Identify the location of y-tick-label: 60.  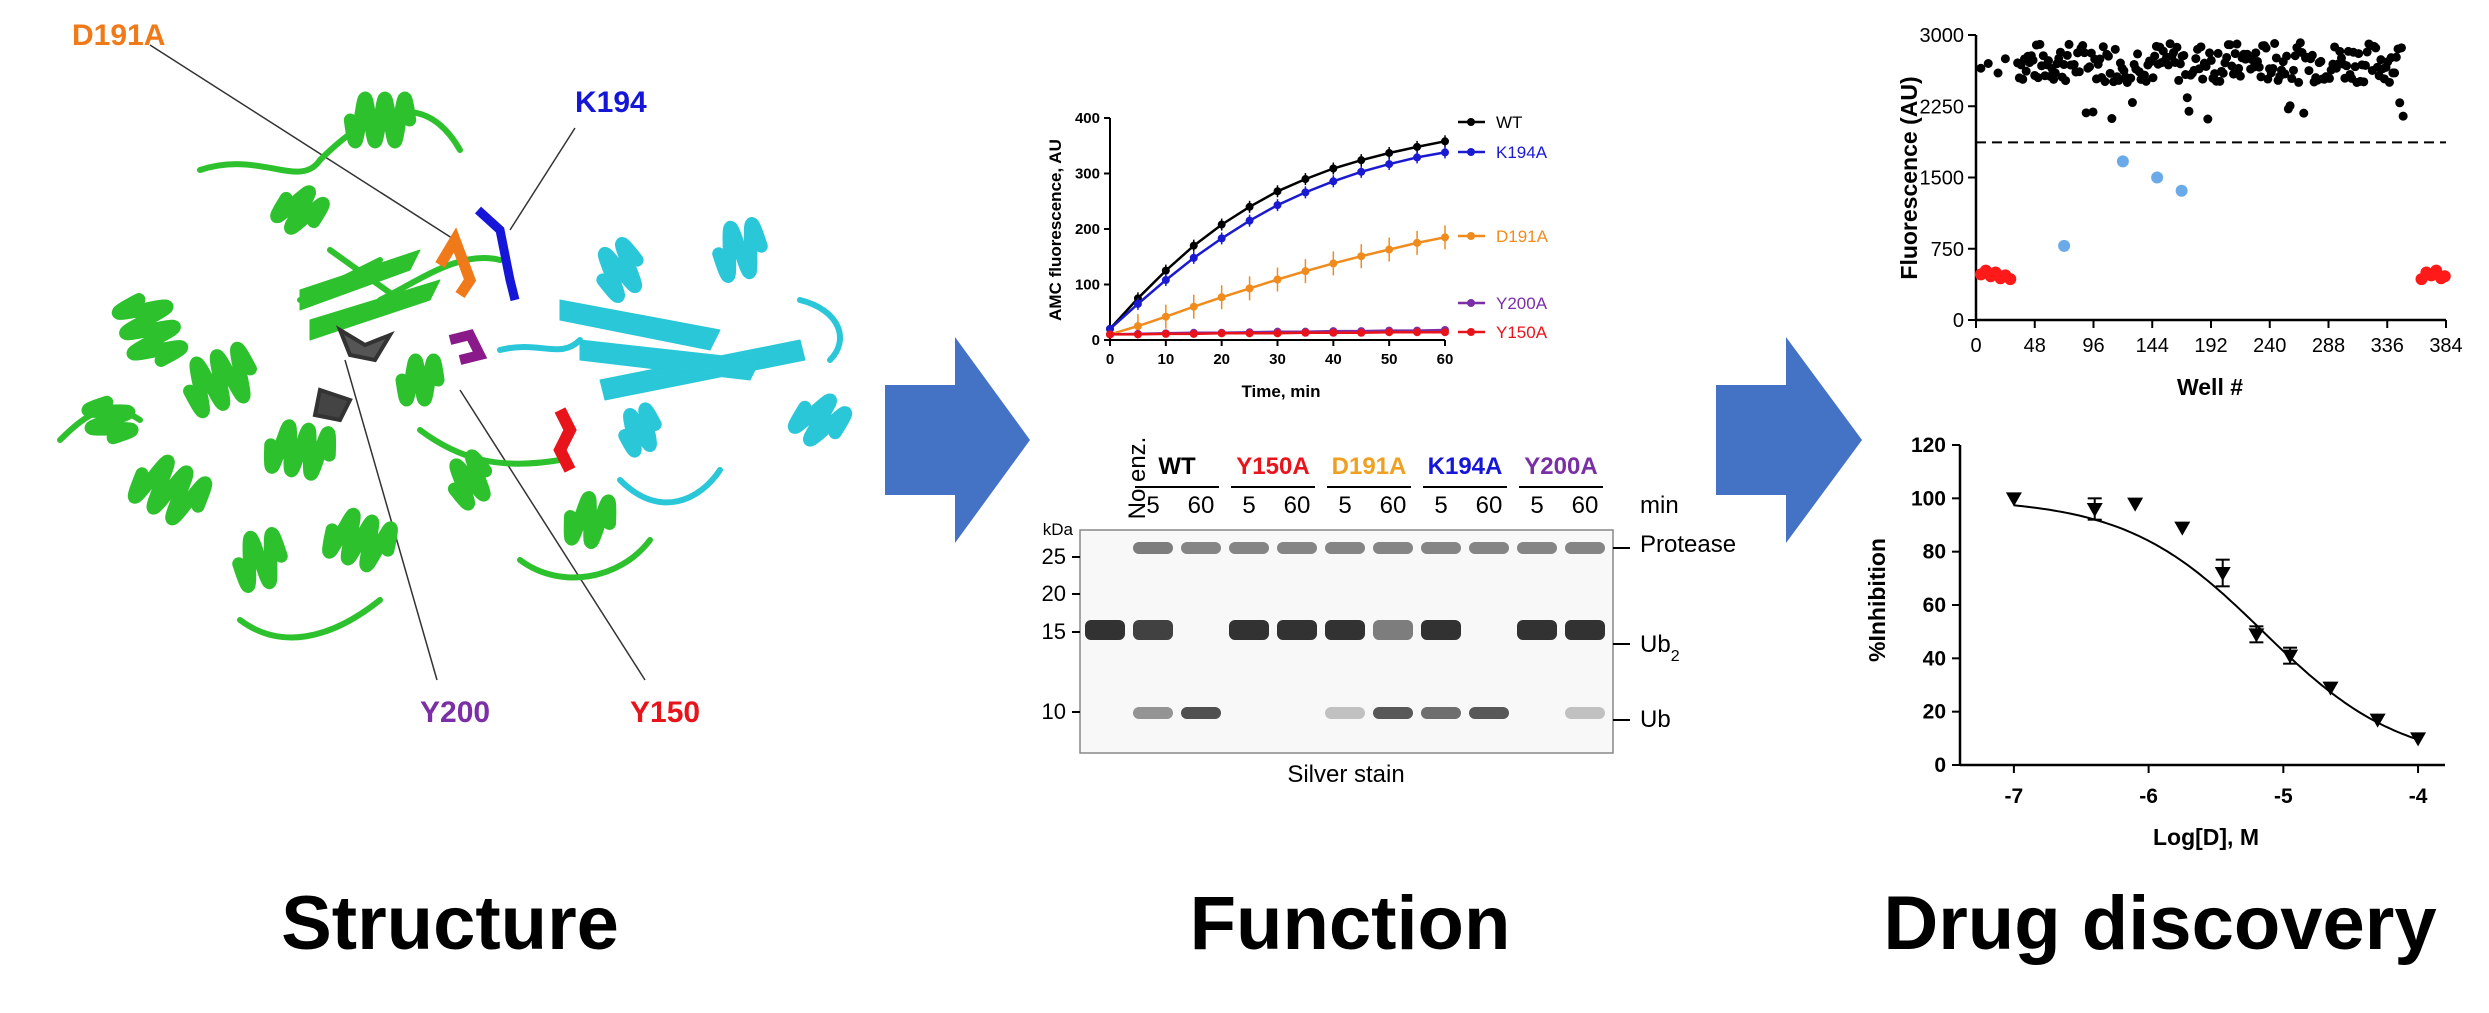
(1934, 605).